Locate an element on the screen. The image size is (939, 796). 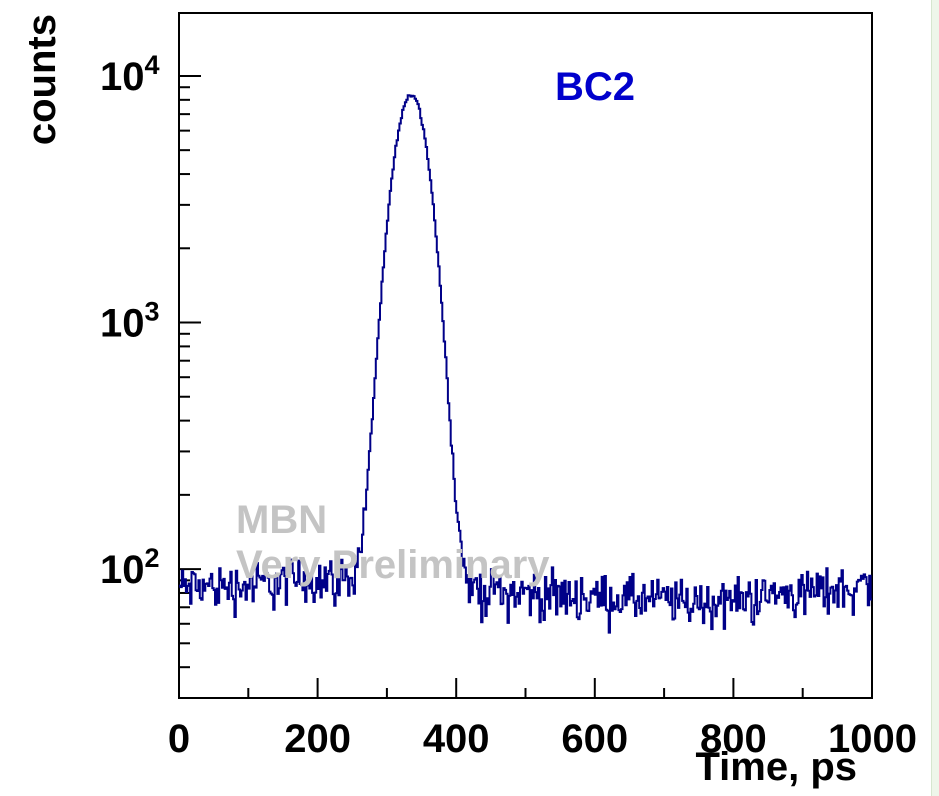
y-tick-label: 10² is located at coordinates (130, 567).